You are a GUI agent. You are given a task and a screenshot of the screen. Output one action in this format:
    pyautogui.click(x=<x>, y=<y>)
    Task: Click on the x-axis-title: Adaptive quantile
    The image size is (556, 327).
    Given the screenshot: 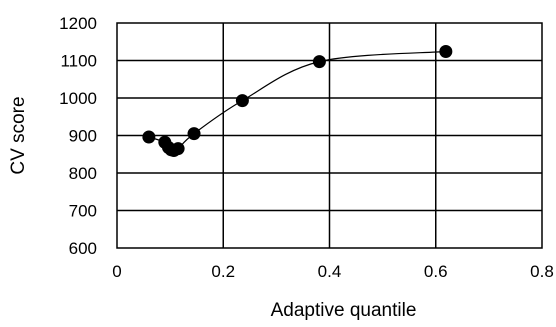 What is the action you would take?
    pyautogui.click(x=344, y=310)
    